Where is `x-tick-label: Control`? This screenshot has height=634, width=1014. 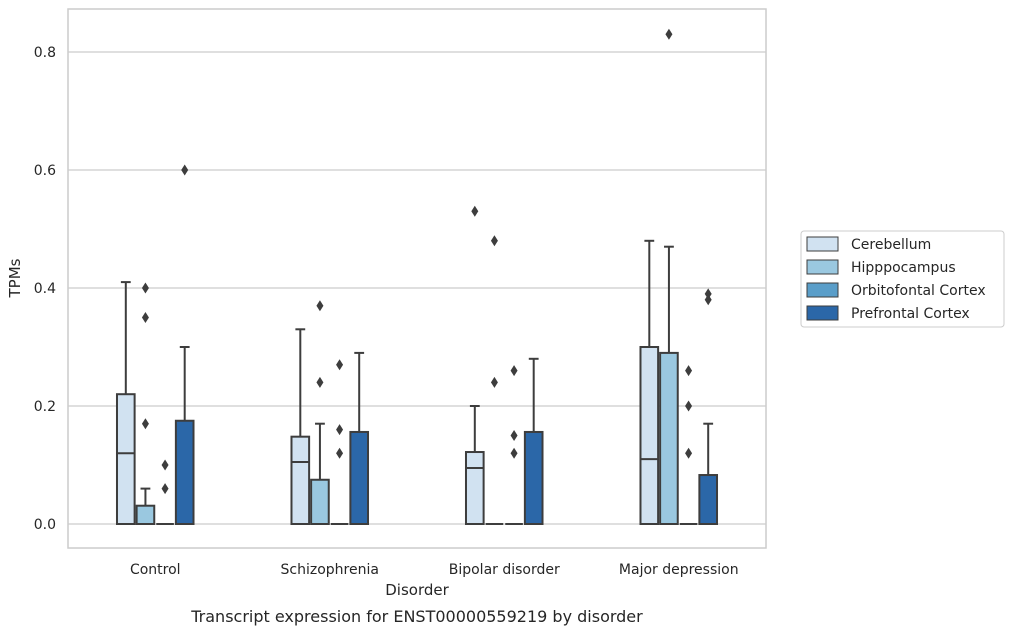
x-tick-label: Control is located at coordinates (155, 570).